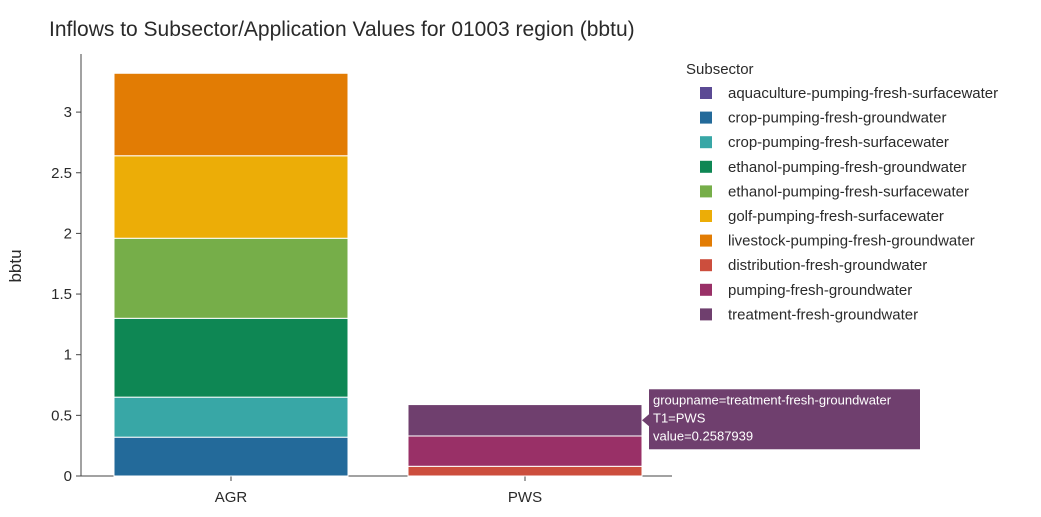 The width and height of the screenshot is (1041, 517). I want to click on legend-label: ethanol-pumping-fresh-surfacewater, so click(848, 191).